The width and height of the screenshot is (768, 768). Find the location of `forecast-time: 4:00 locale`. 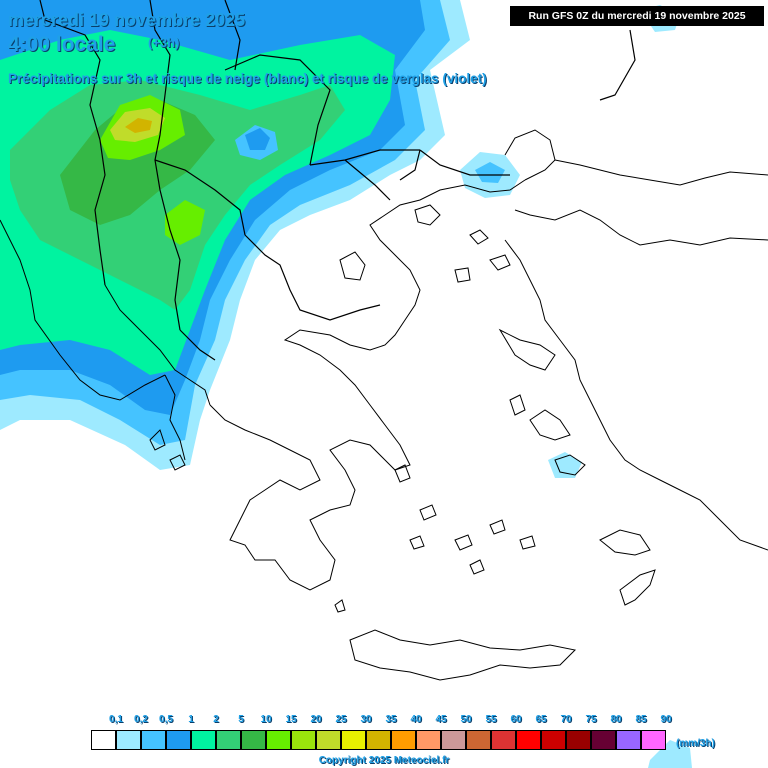

forecast-time: 4:00 locale is located at coordinates (62, 44).